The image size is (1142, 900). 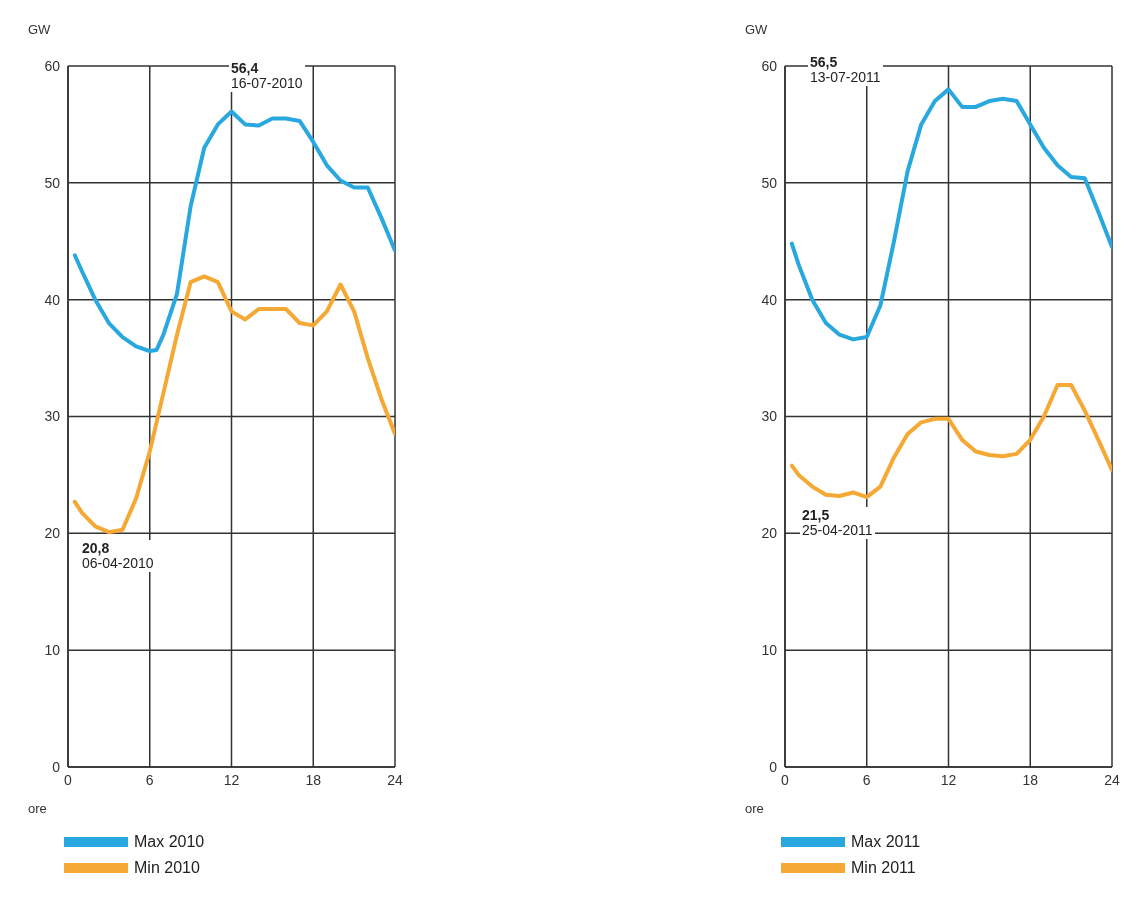 I want to click on legend-label: Min 2010, so click(x=167, y=868).